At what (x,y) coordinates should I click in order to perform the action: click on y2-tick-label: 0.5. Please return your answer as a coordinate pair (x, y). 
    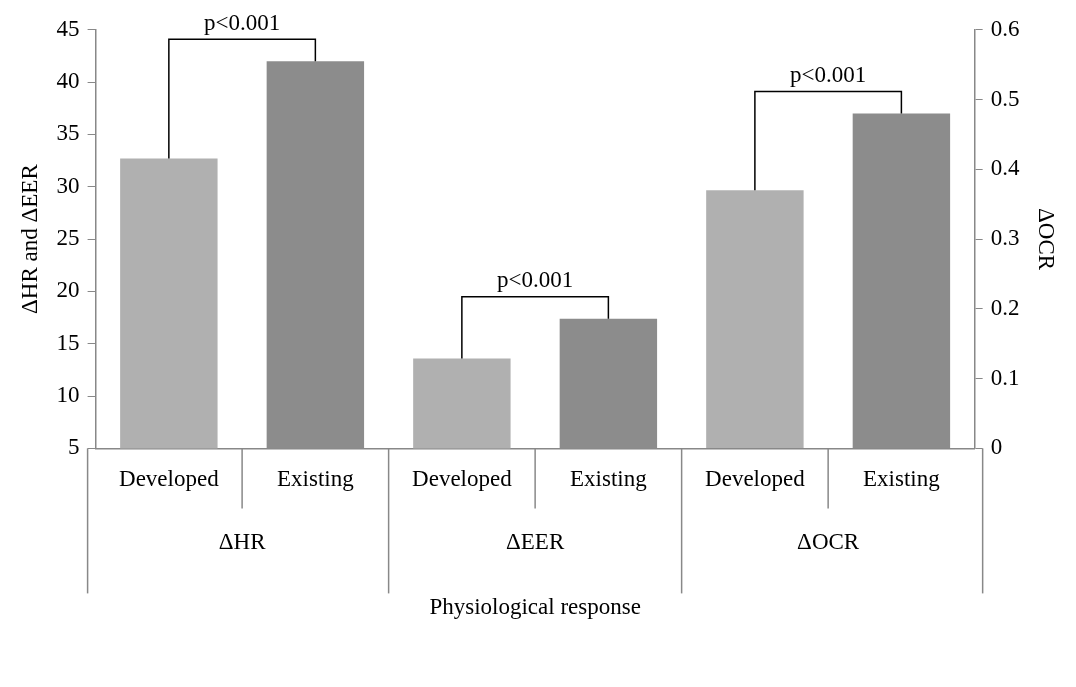
    Looking at the image, I should click on (1005, 98).